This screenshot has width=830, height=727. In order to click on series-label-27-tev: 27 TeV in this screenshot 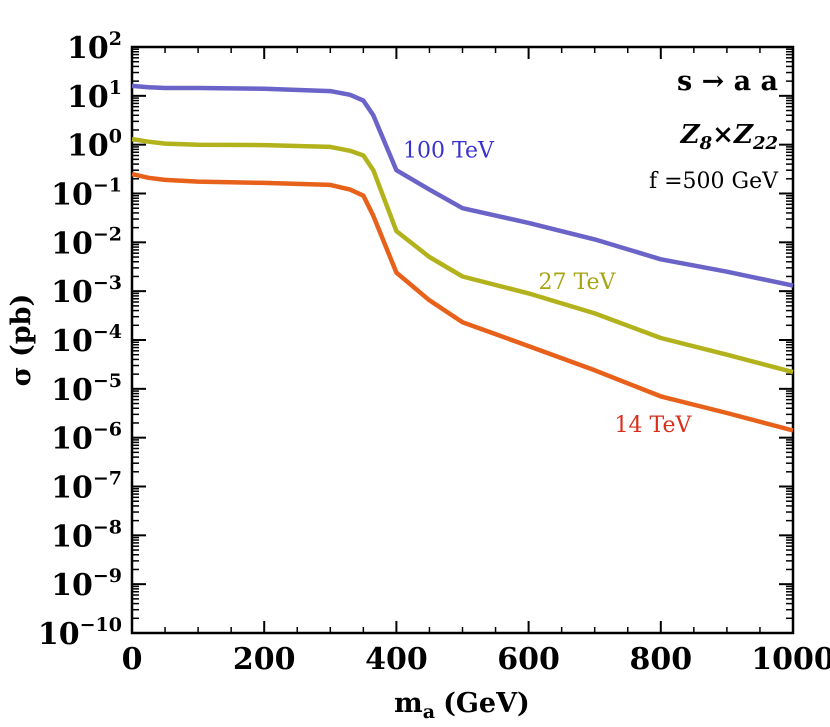, I will do `click(578, 282)`.